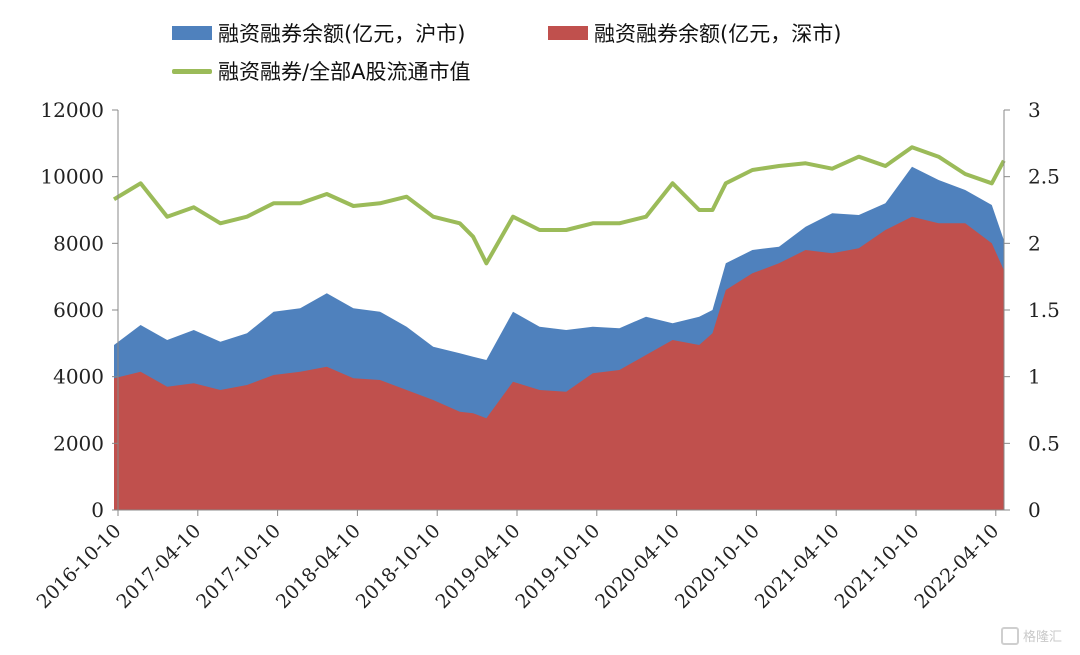  Describe the element at coordinates (568, 33) in the screenshot. I see `legend-swatch-sz` at that location.